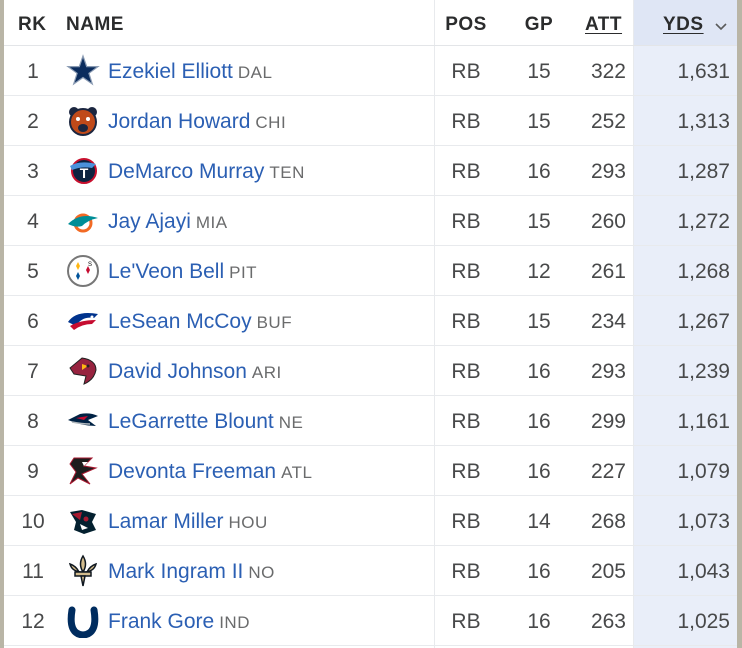 The width and height of the screenshot is (742, 648). Describe the element at coordinates (608, 421) in the screenshot. I see `attempts-cell: 299` at that location.